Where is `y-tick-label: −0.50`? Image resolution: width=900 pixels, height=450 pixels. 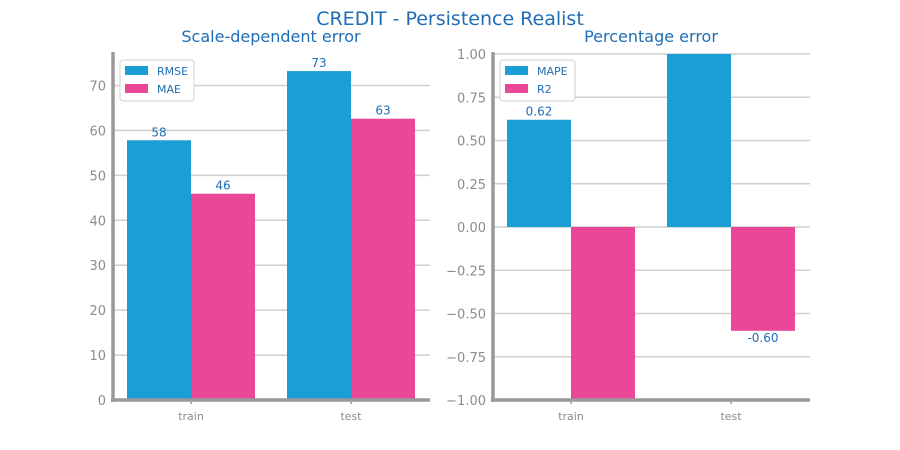
y-tick-label: −0.50 is located at coordinates (466, 315).